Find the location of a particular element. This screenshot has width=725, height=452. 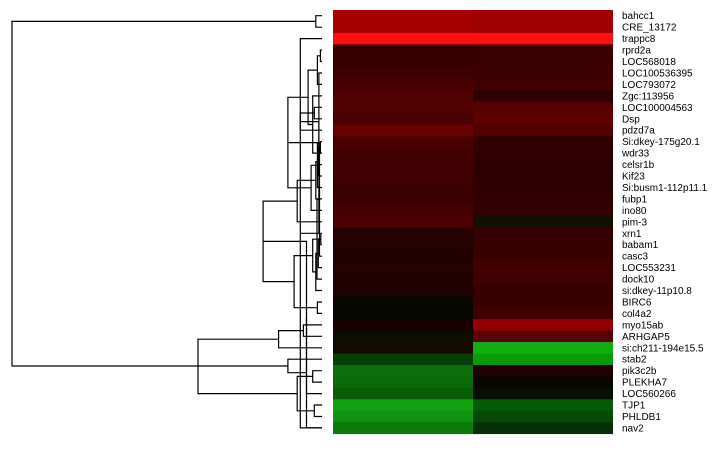

row-label: Kif23 is located at coordinates (633, 177).